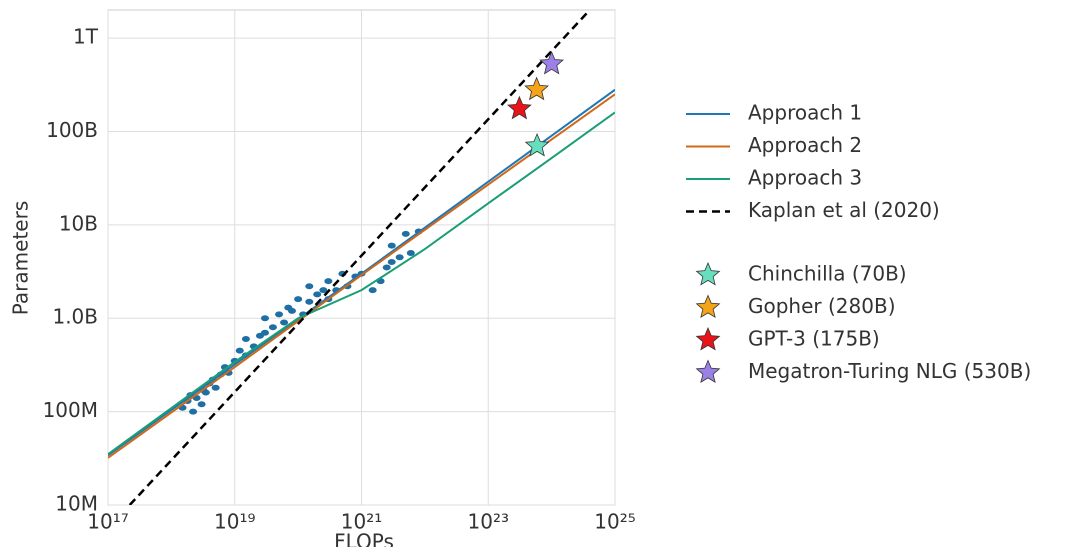 This screenshot has height=547, width=1084. I want to click on y-tick-label: 1.0B, so click(75, 317).